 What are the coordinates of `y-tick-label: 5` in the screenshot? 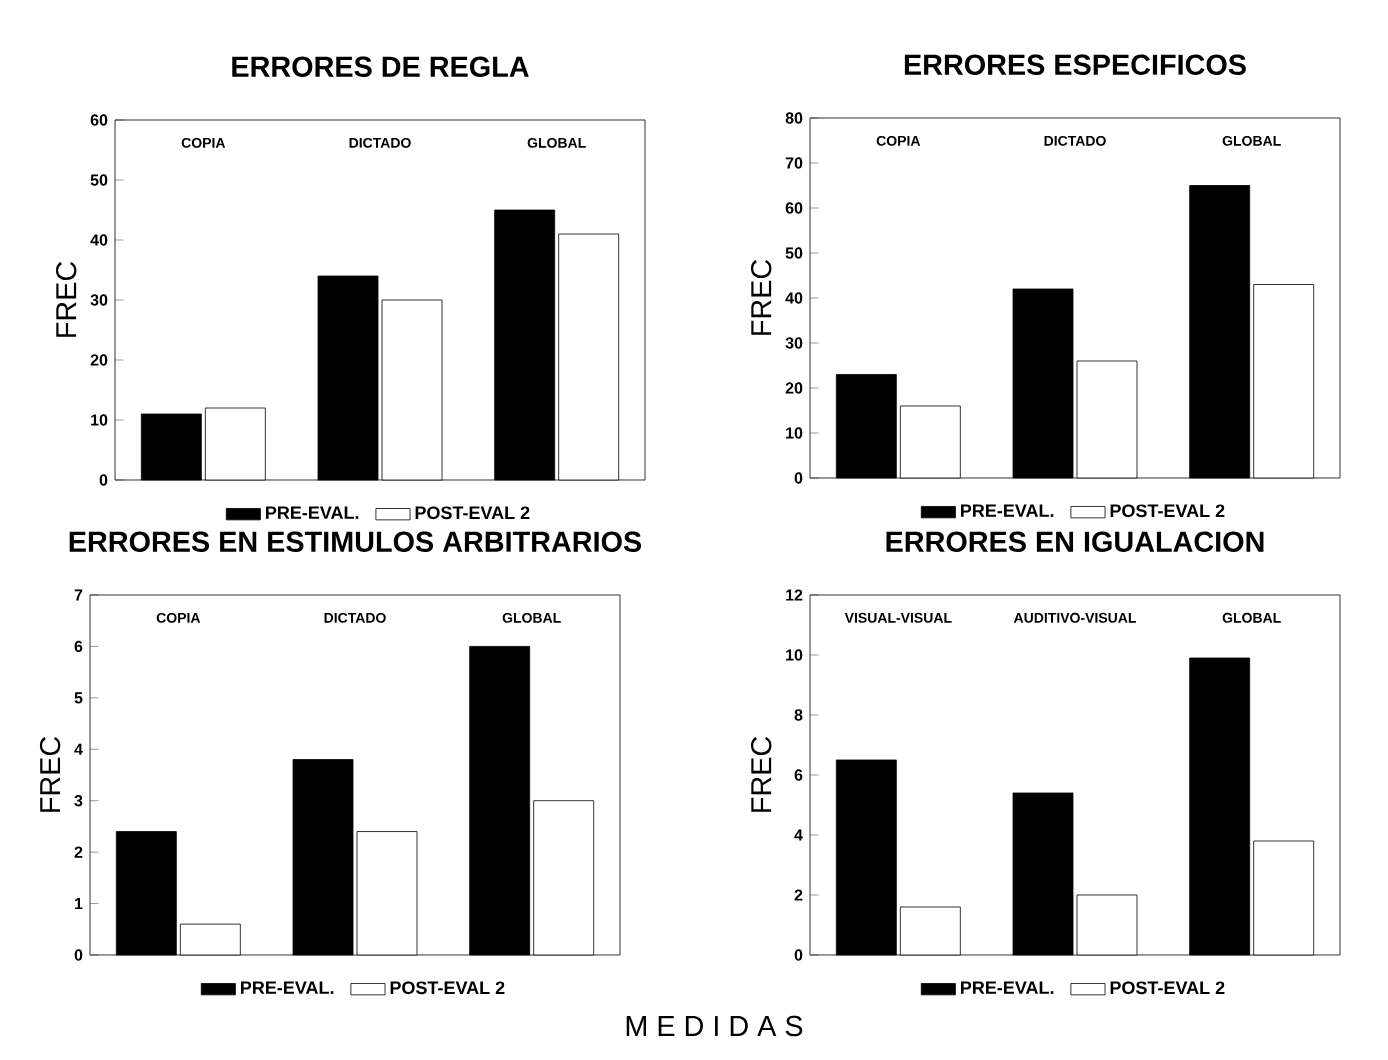 It's located at (78, 698).